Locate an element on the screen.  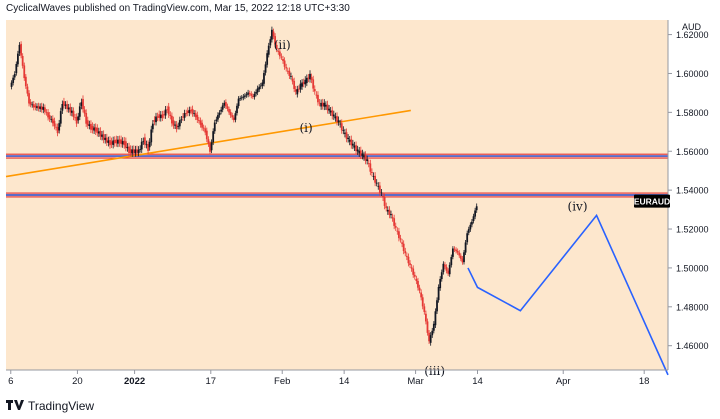
footer-brand-text: TradingView is located at coordinates (61, 406).